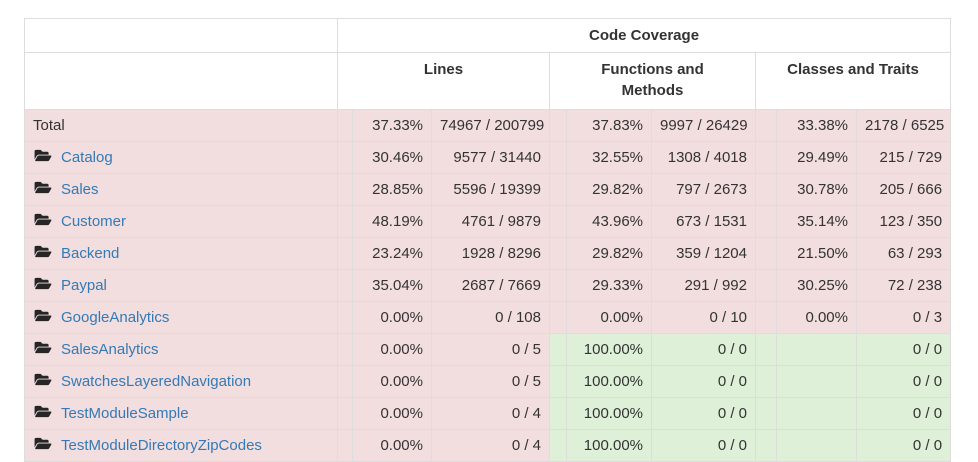  Describe the element at coordinates (181, 317) in the screenshot. I see `name-cell: GoogleAnalytics` at that location.